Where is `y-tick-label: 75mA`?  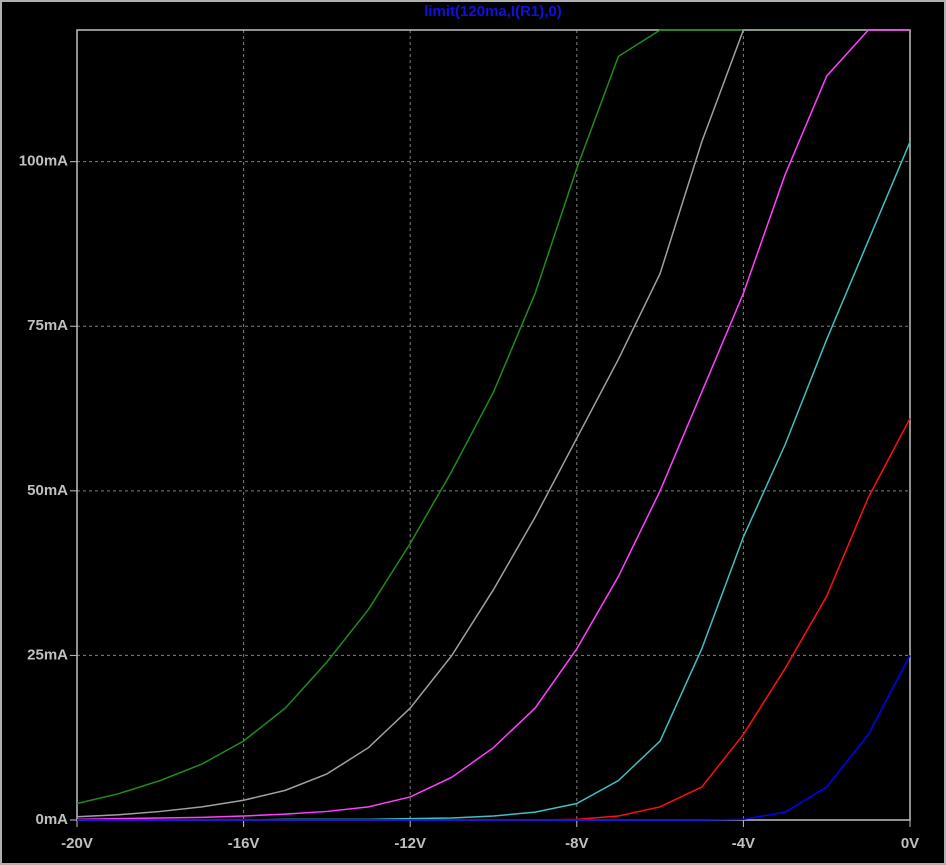
y-tick-label: 75mA is located at coordinates (47, 325).